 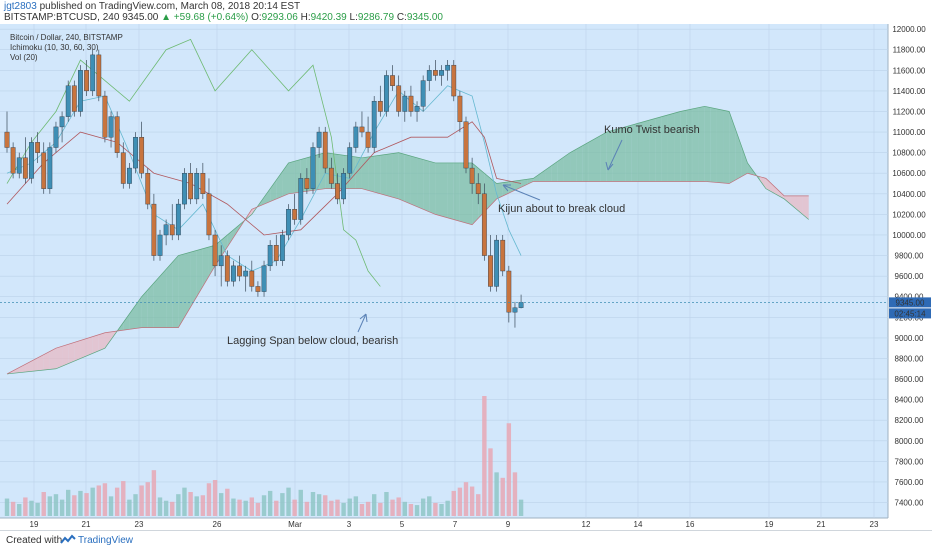 What do you see at coordinates (455, 524) in the screenshot?
I see `time-tick-label: 7` at bounding box center [455, 524].